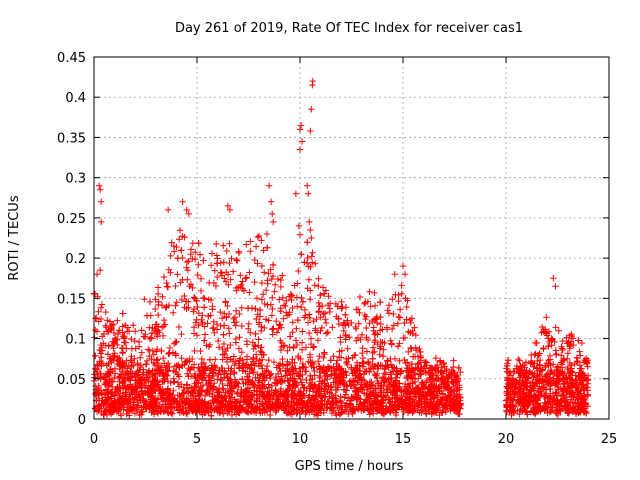 The width and height of the screenshot is (640, 480). What do you see at coordinates (71, 299) in the screenshot?
I see `y-tick-label: 0.15` at bounding box center [71, 299].